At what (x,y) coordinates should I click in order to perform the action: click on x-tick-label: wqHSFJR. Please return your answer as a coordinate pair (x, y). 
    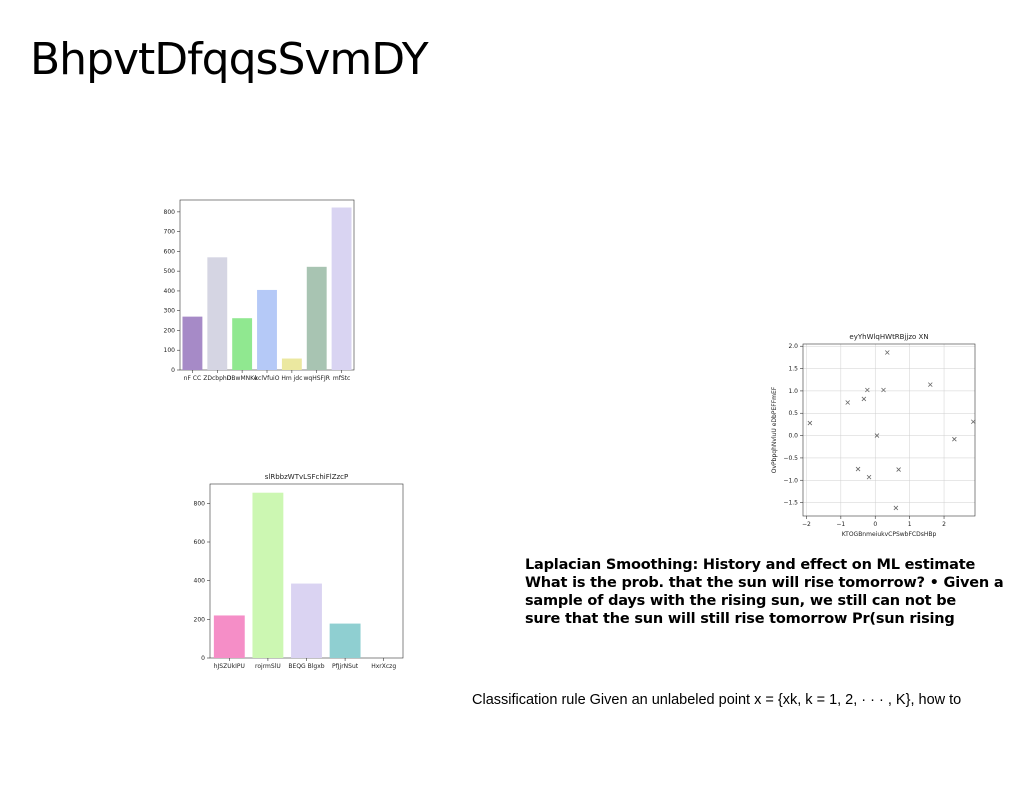
    Looking at the image, I should click on (316, 378).